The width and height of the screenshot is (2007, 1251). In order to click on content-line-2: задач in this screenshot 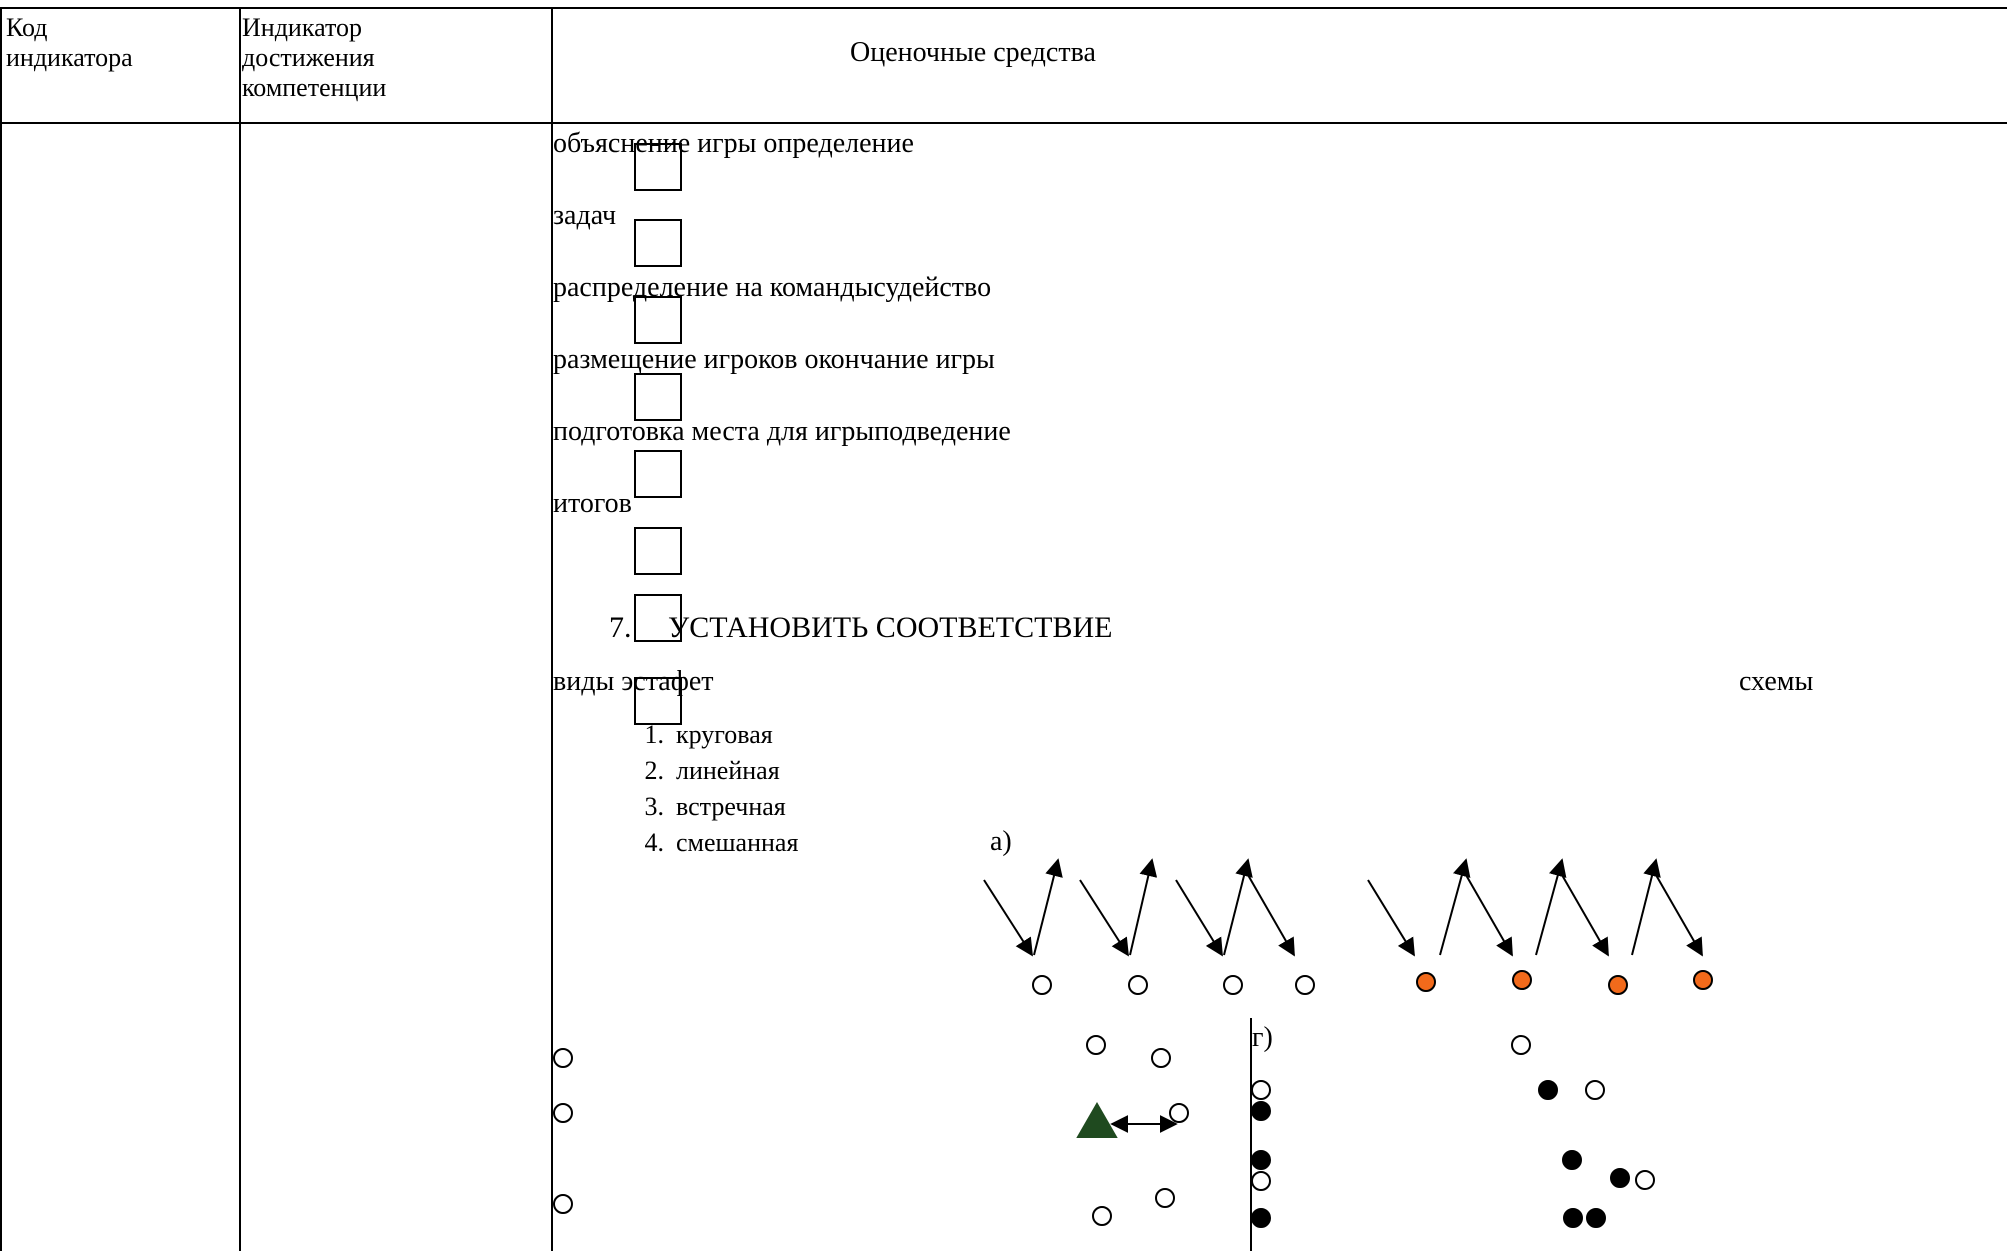, I will do `click(585, 215)`.